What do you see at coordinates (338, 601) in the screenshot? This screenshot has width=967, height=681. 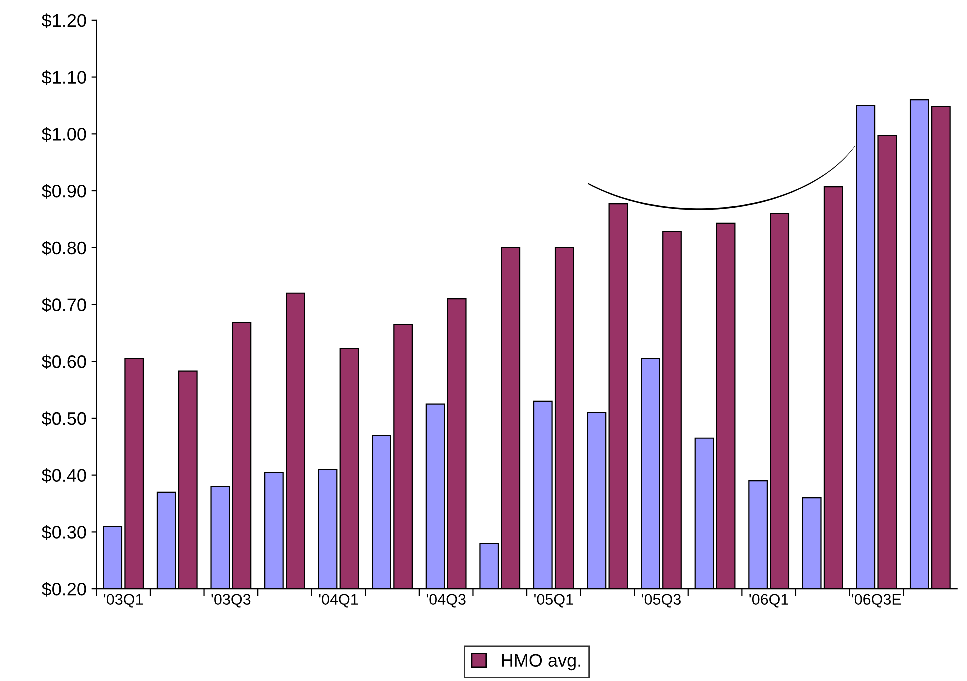 I see `x-tick-label: '04Q1` at bounding box center [338, 601].